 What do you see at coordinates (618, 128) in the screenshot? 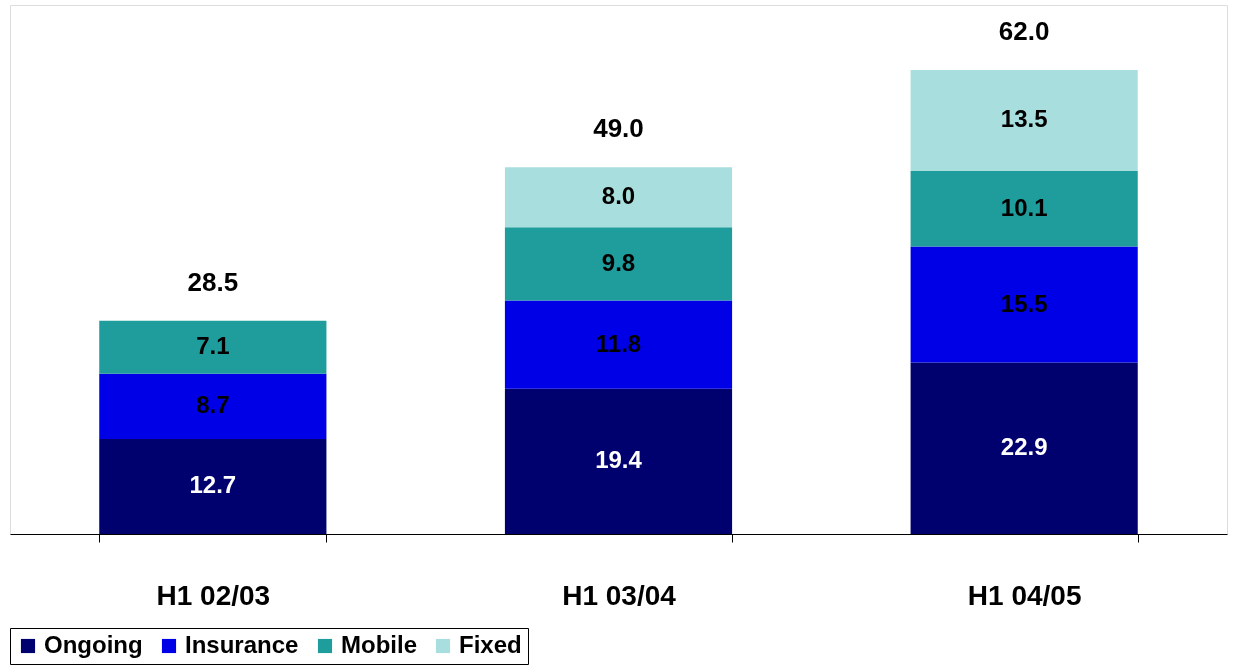
I see `total-label: 49.0` at bounding box center [618, 128].